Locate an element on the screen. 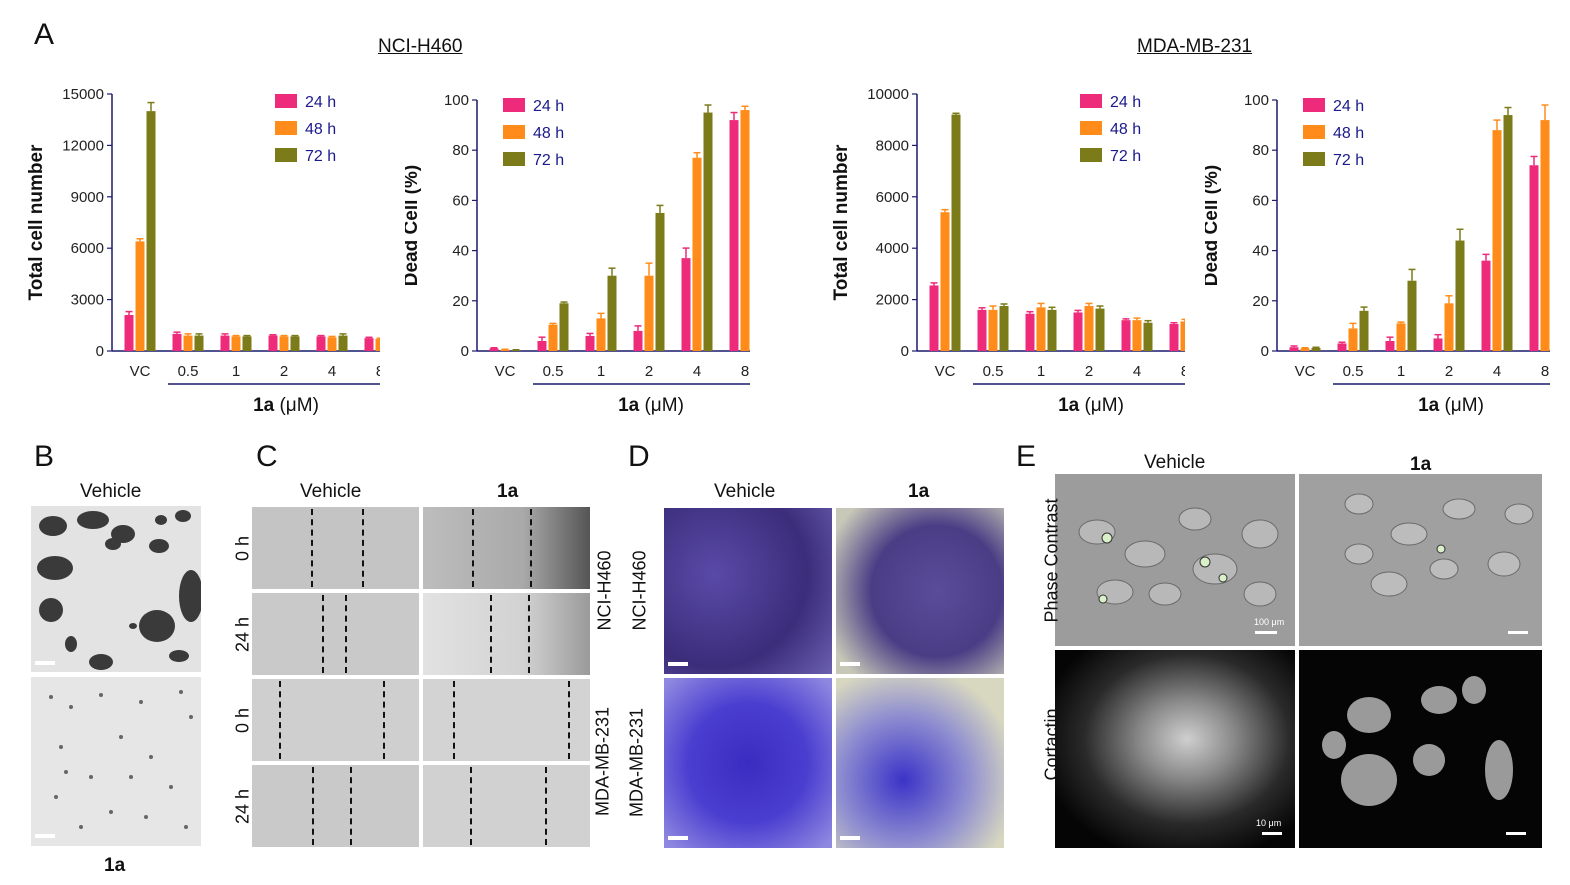 This screenshot has height=885, width=1570. d-1a-label: 1a is located at coordinates (919, 491).